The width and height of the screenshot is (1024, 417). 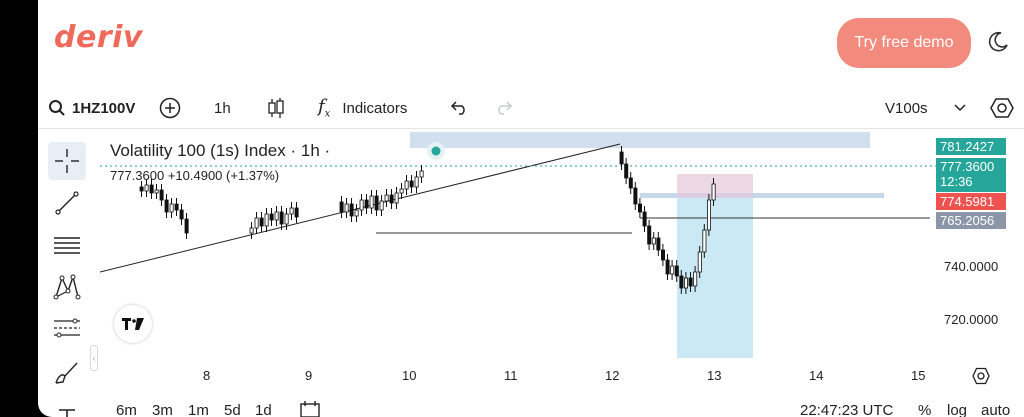 I want to click on undo-button, so click(x=460, y=108).